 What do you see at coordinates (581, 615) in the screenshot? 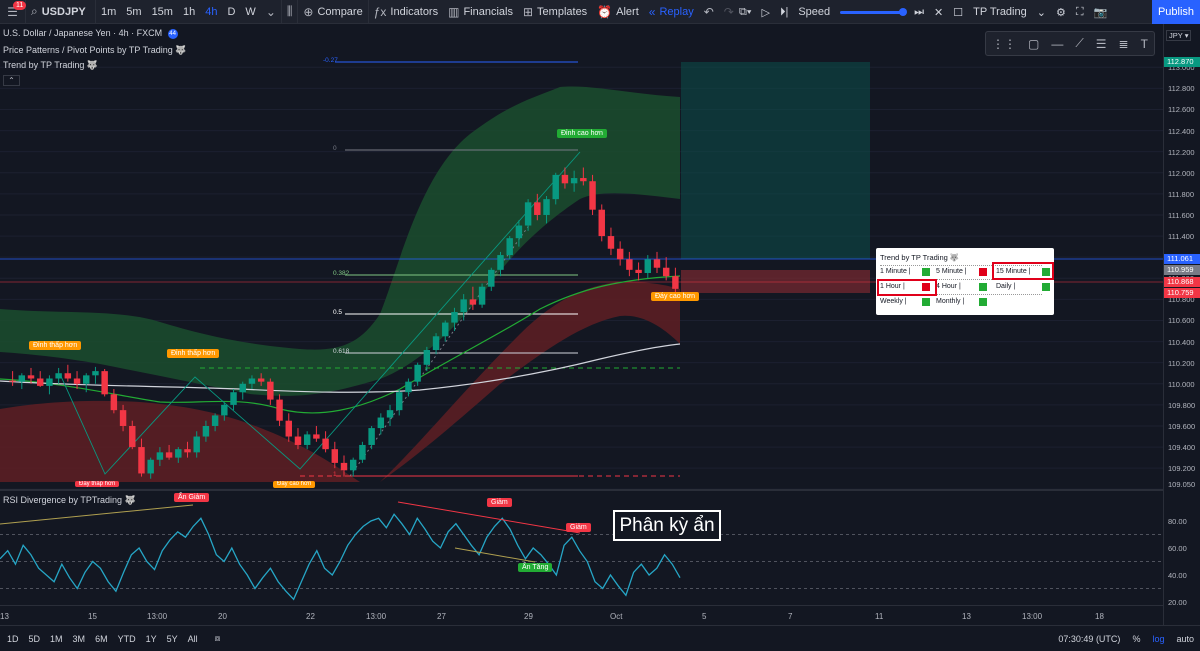
I see `time-axis: 13 15 13:00 20 22 13:00 27 29 Oct 5 7 11 13 13:00 18` at bounding box center [581, 615].